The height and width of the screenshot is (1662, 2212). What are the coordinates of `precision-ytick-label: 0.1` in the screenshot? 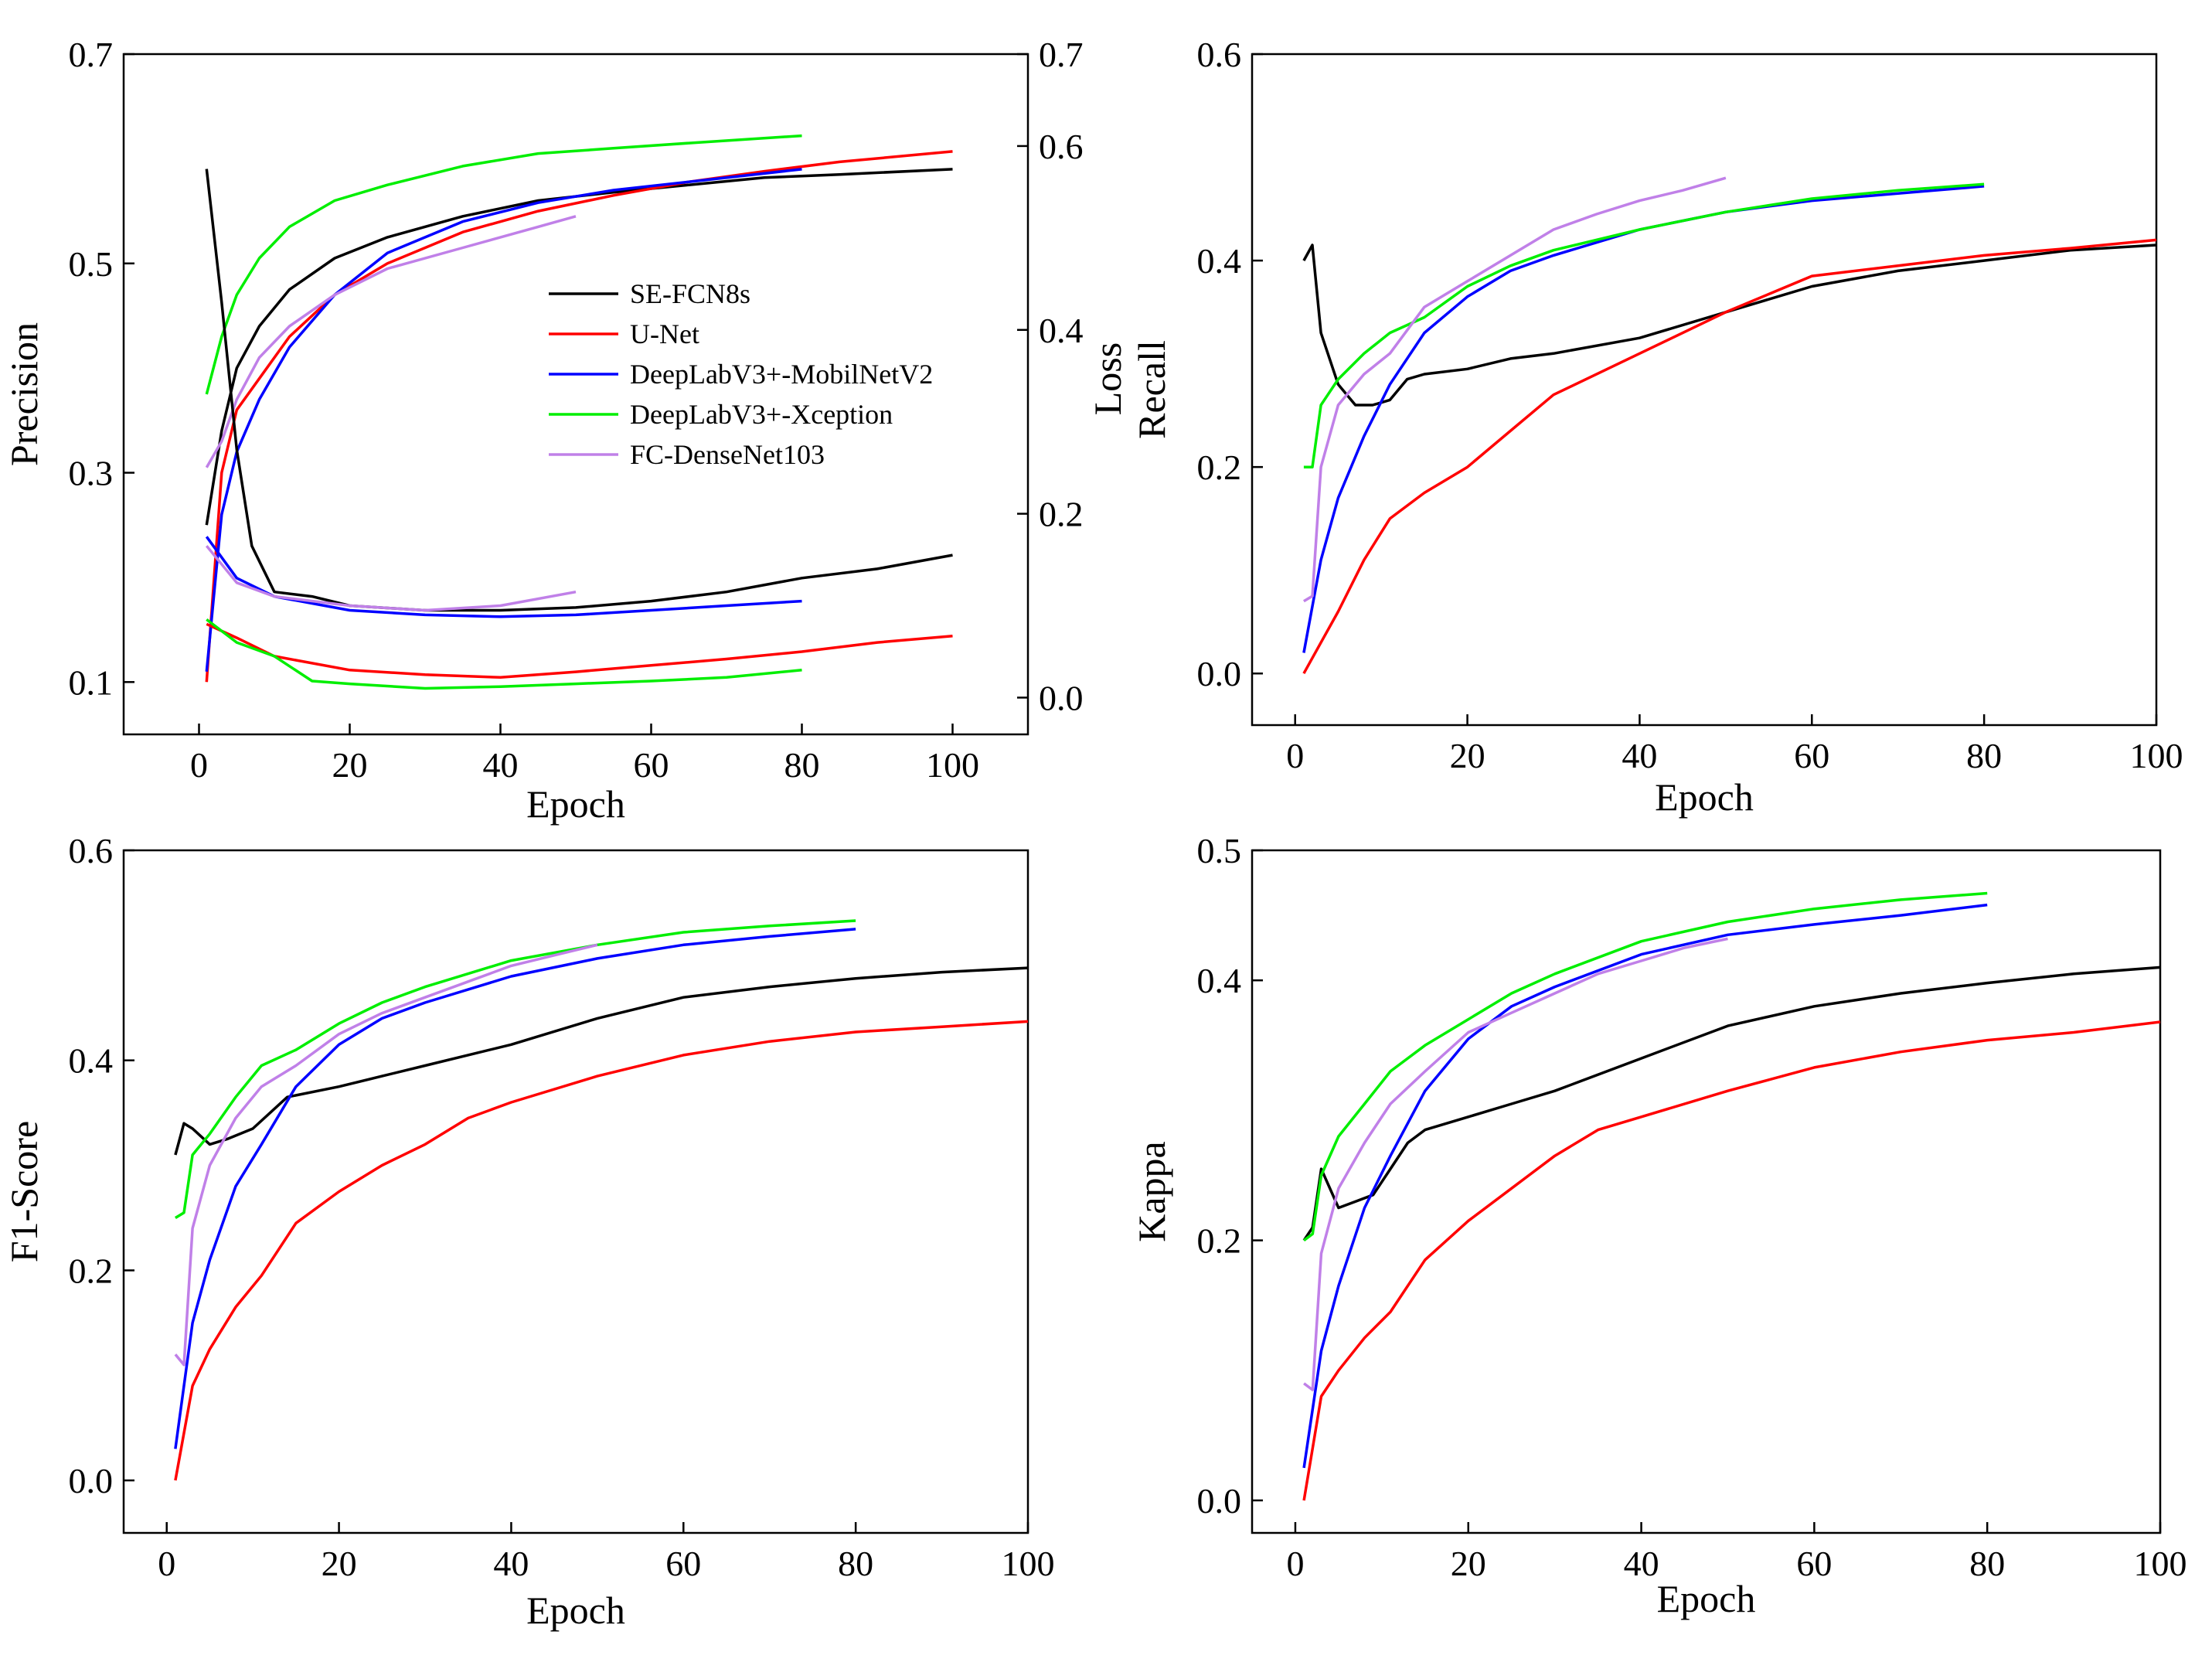 It's located at (91, 682).